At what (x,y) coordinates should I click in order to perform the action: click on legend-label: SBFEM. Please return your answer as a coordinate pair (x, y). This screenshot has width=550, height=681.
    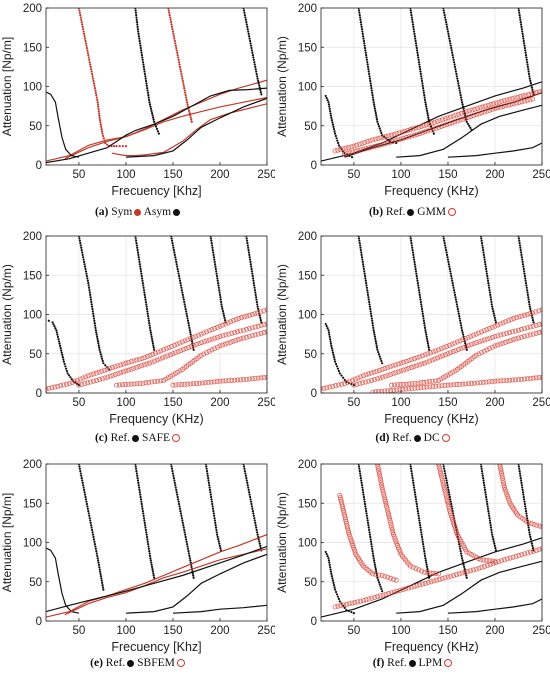
    Looking at the image, I should click on (156, 663).